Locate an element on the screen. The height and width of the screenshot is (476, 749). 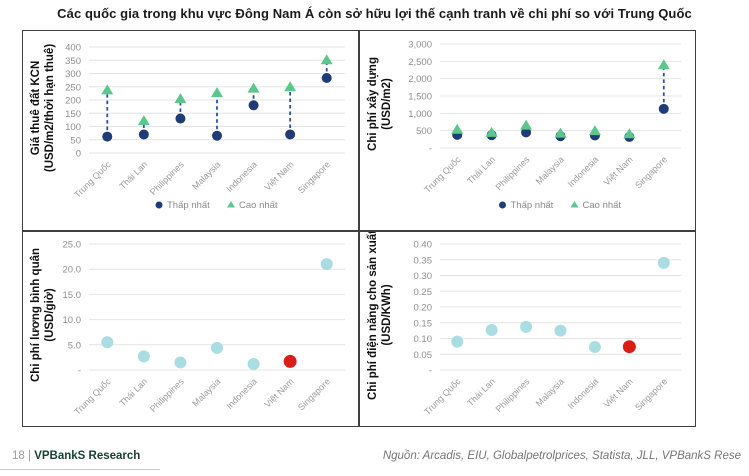
svg-text: 5.0 is located at coordinates (74, 345).